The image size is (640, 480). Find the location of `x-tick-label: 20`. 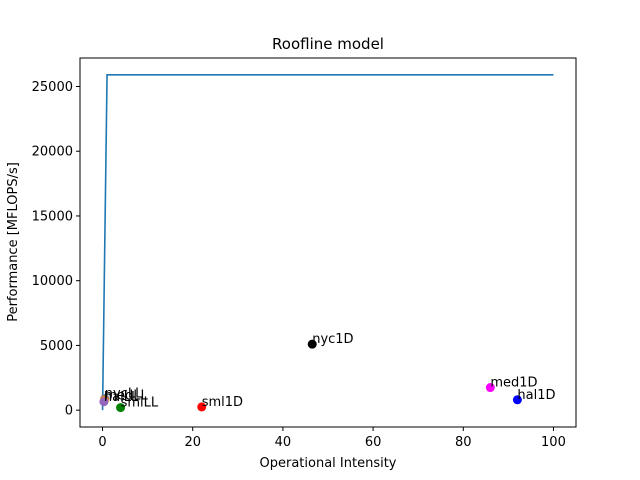

x-tick-label: 20 is located at coordinates (192, 442).